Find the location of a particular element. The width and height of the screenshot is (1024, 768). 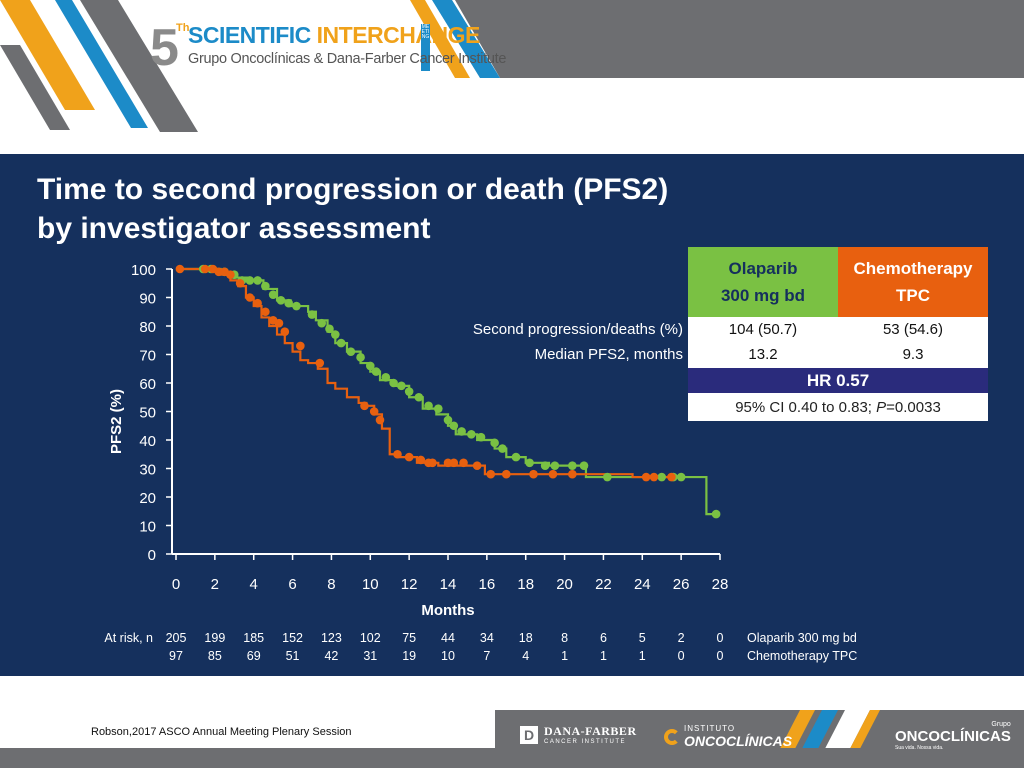

x-tick-label: 20 is located at coordinates (564, 584).